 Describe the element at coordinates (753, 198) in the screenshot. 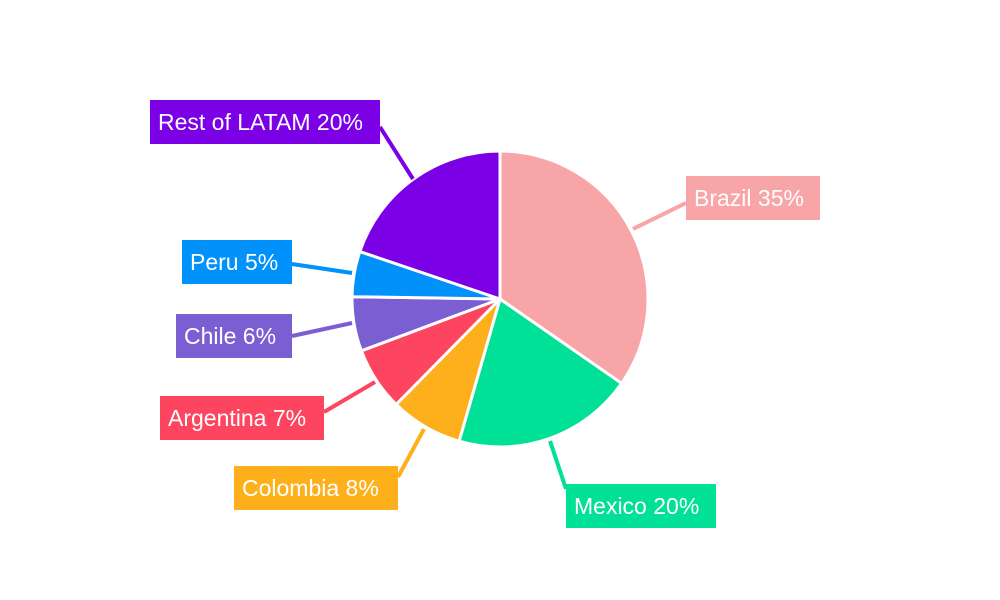

I see `slice-label-brazil: Brazil 35%` at that location.